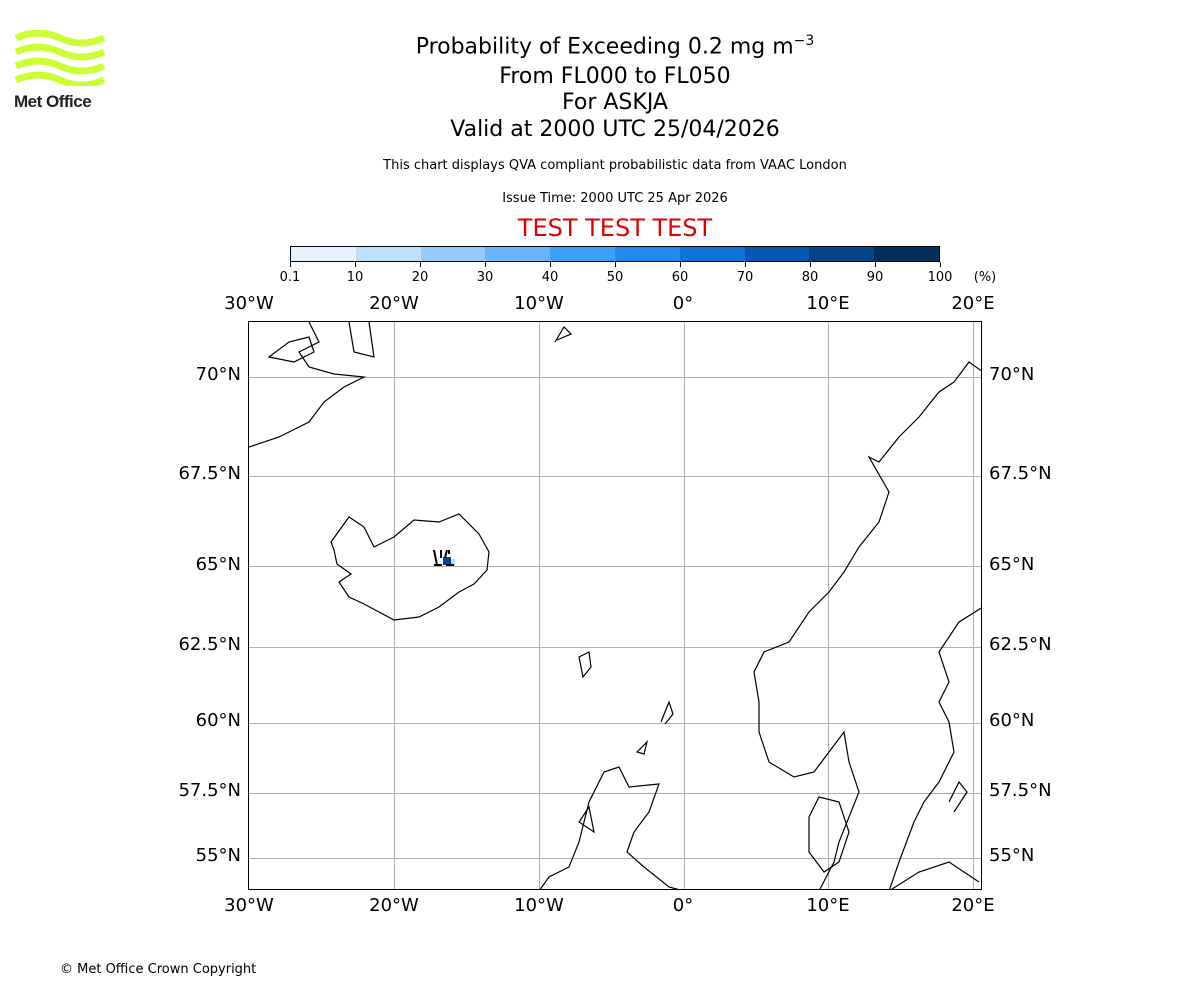 The height and width of the screenshot is (1000, 1200). Describe the element at coordinates (485, 277) in the screenshot. I see `colorbar-tick-label: 30` at that location.